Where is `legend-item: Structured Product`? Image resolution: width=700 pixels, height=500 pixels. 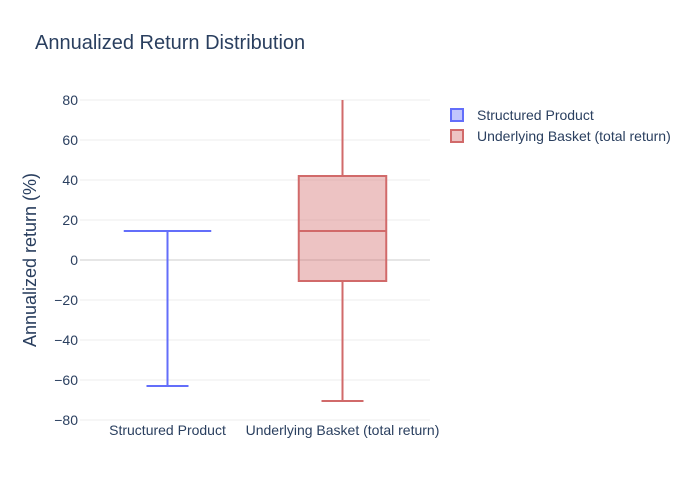
legend-item: Structured Product is located at coordinates (522, 115).